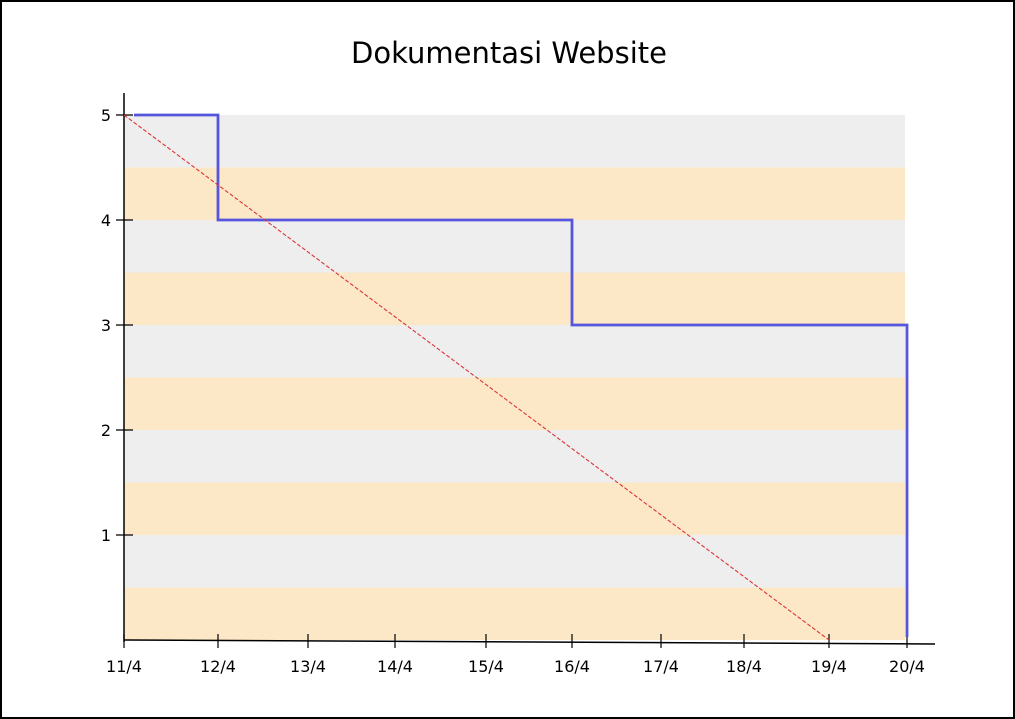 This screenshot has height=719, width=1015. Describe the element at coordinates (395, 666) in the screenshot. I see `x-tick-label: 14/4` at that location.